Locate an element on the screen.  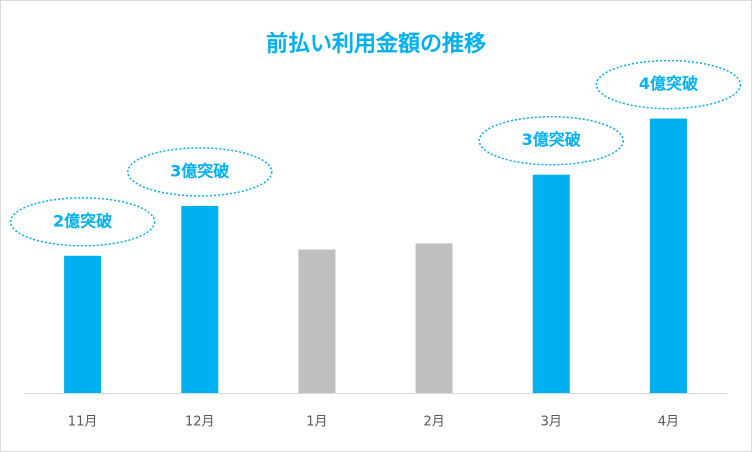
annotation: 2億突破 is located at coordinates (82, 220).